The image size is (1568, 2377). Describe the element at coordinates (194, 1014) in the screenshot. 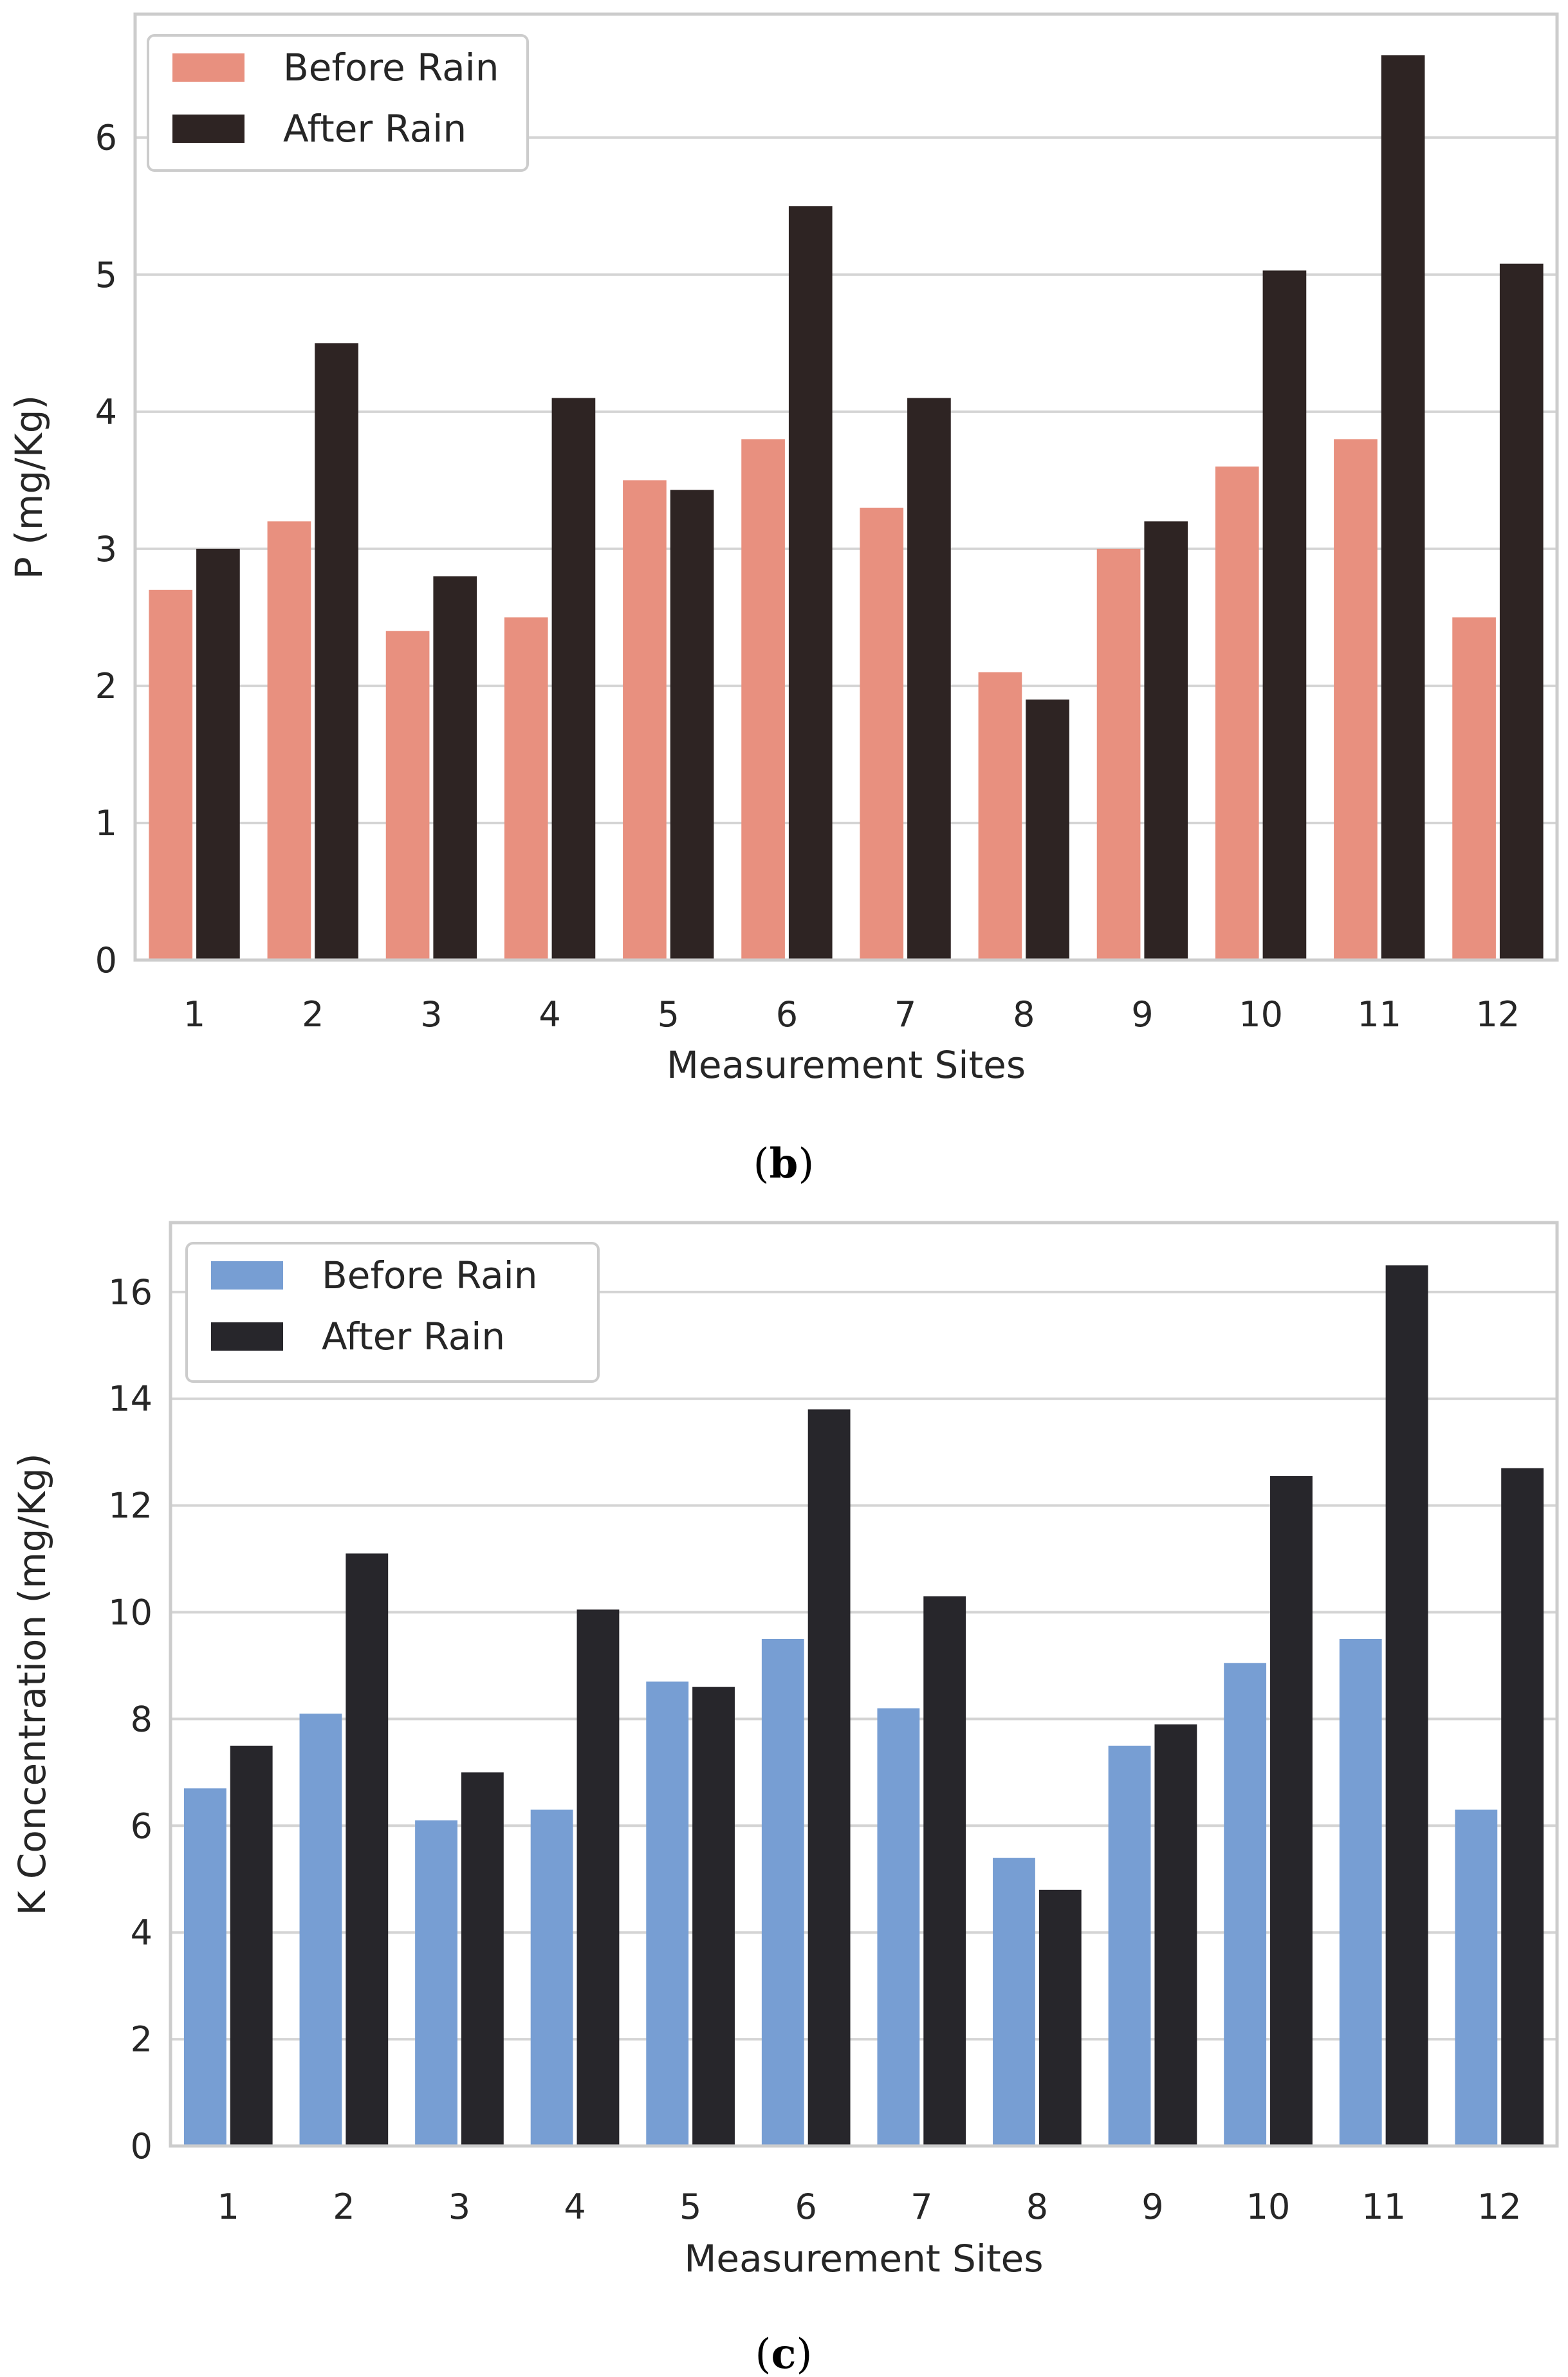

I see `x-tick-label: 1` at that location.